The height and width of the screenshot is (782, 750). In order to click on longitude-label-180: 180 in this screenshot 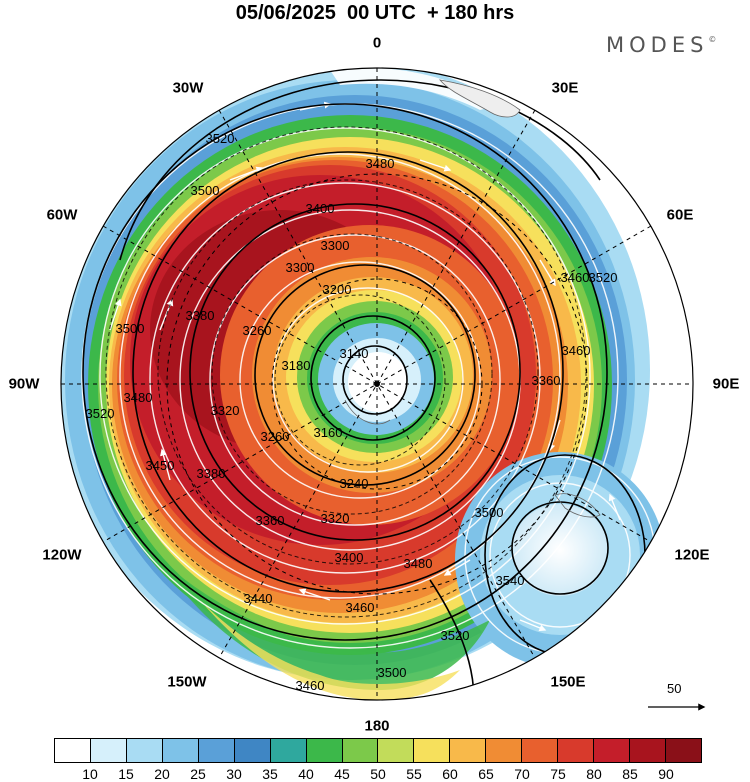, I will do `click(377, 726)`.